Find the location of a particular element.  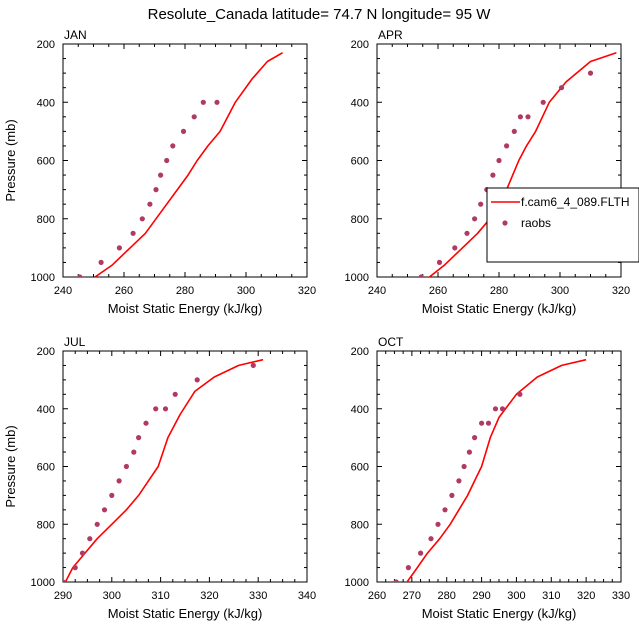

legend-point-swatch is located at coordinates (505, 223).